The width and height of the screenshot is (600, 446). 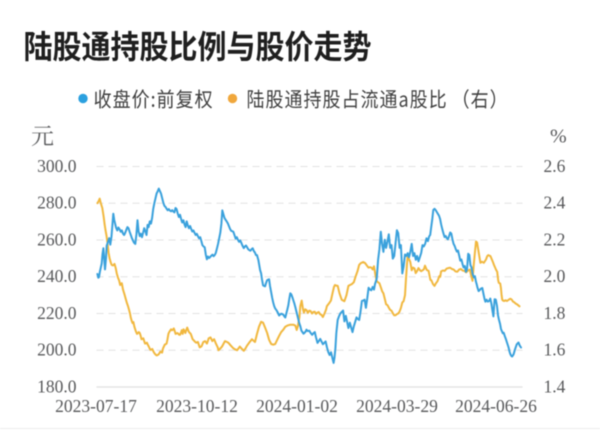 What do you see at coordinates (555, 313) in the screenshot?
I see `svg-text: 1.8` at bounding box center [555, 313].